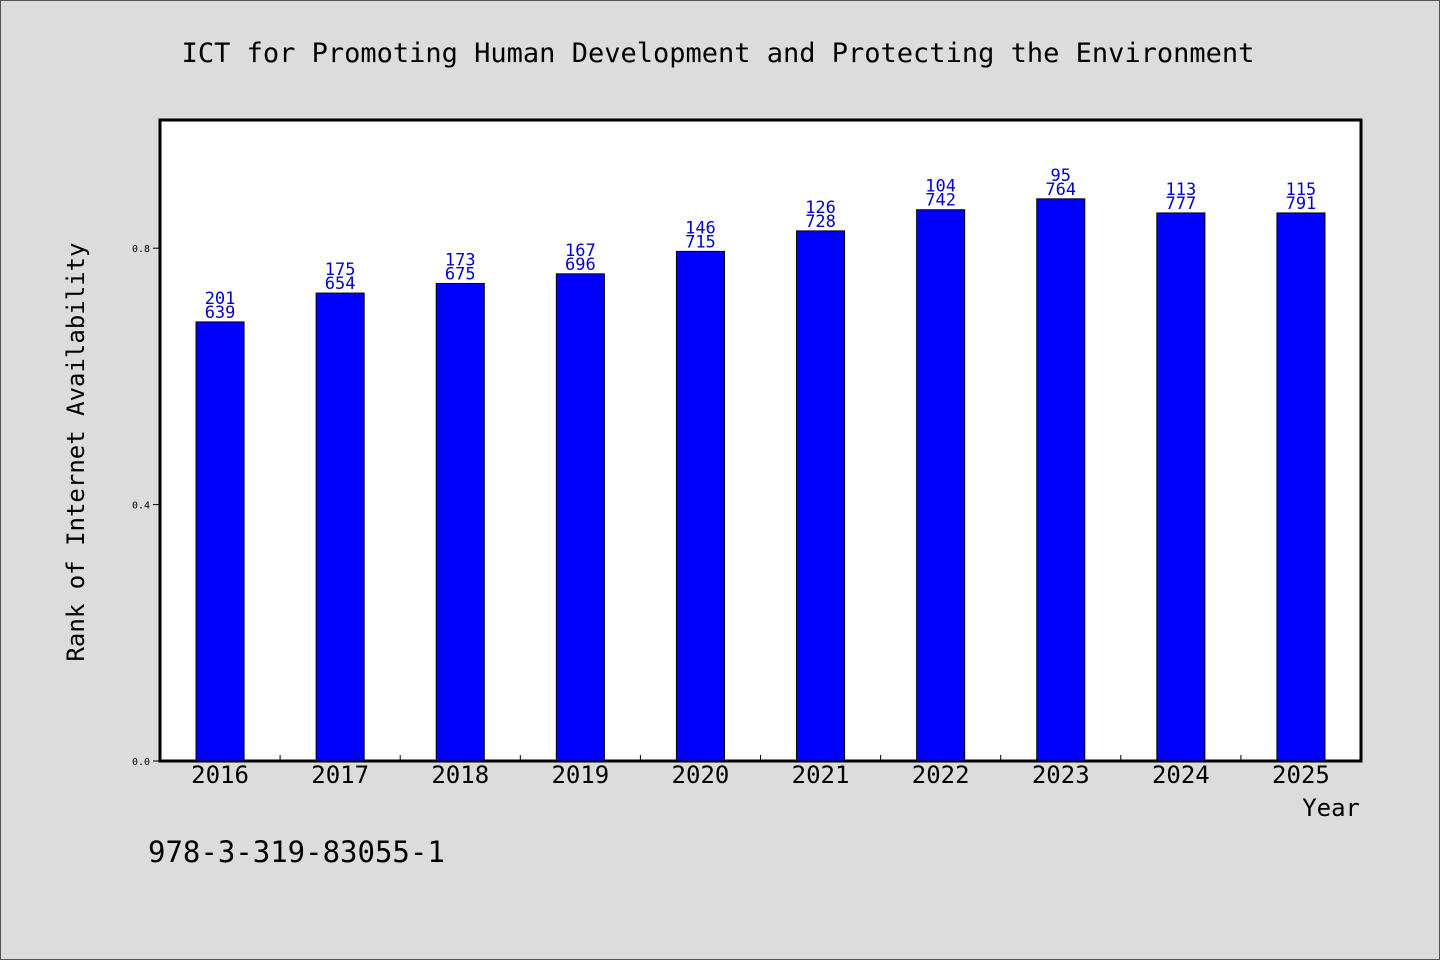 The image size is (1440, 960). I want to click on y-axis: 0.0 0.4 0.8, so click(146, 506).